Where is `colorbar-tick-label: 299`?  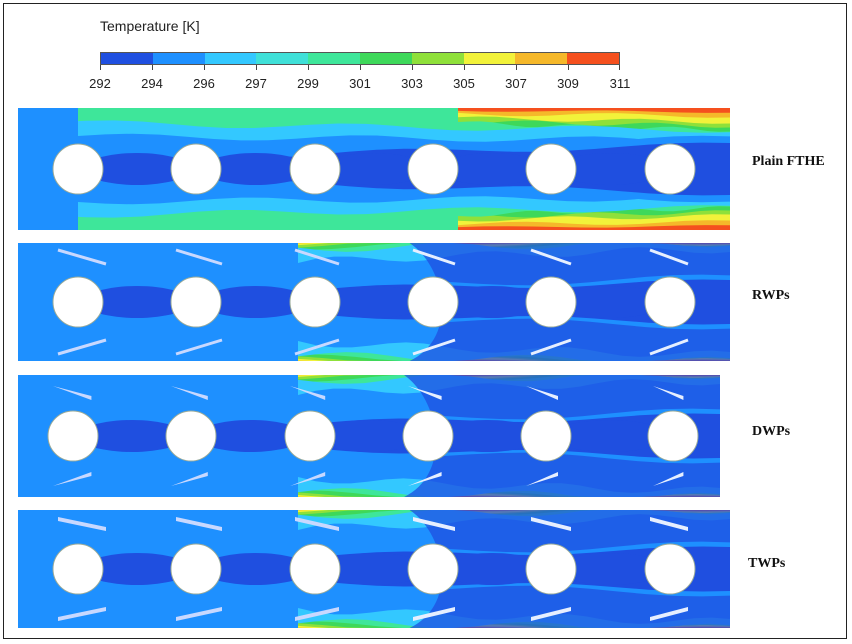 colorbar-tick-label: 299 is located at coordinates (308, 83).